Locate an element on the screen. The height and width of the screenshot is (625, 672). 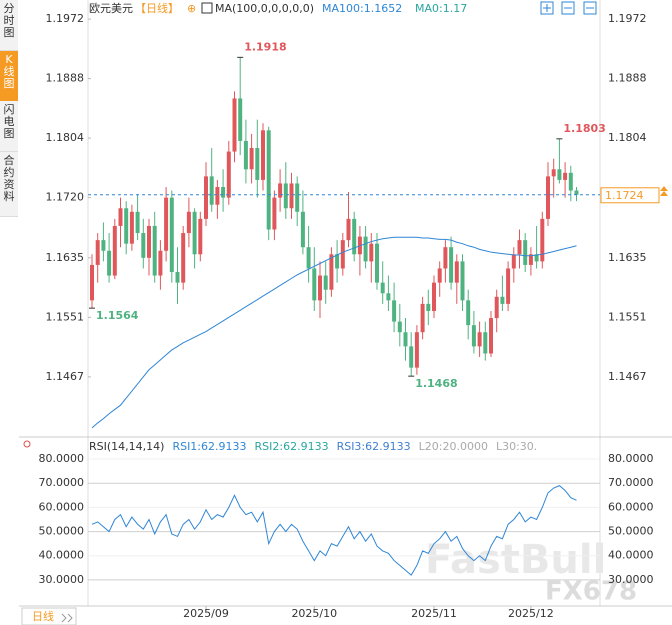
y-tick-label: 50.0000 is located at coordinates (62, 531).